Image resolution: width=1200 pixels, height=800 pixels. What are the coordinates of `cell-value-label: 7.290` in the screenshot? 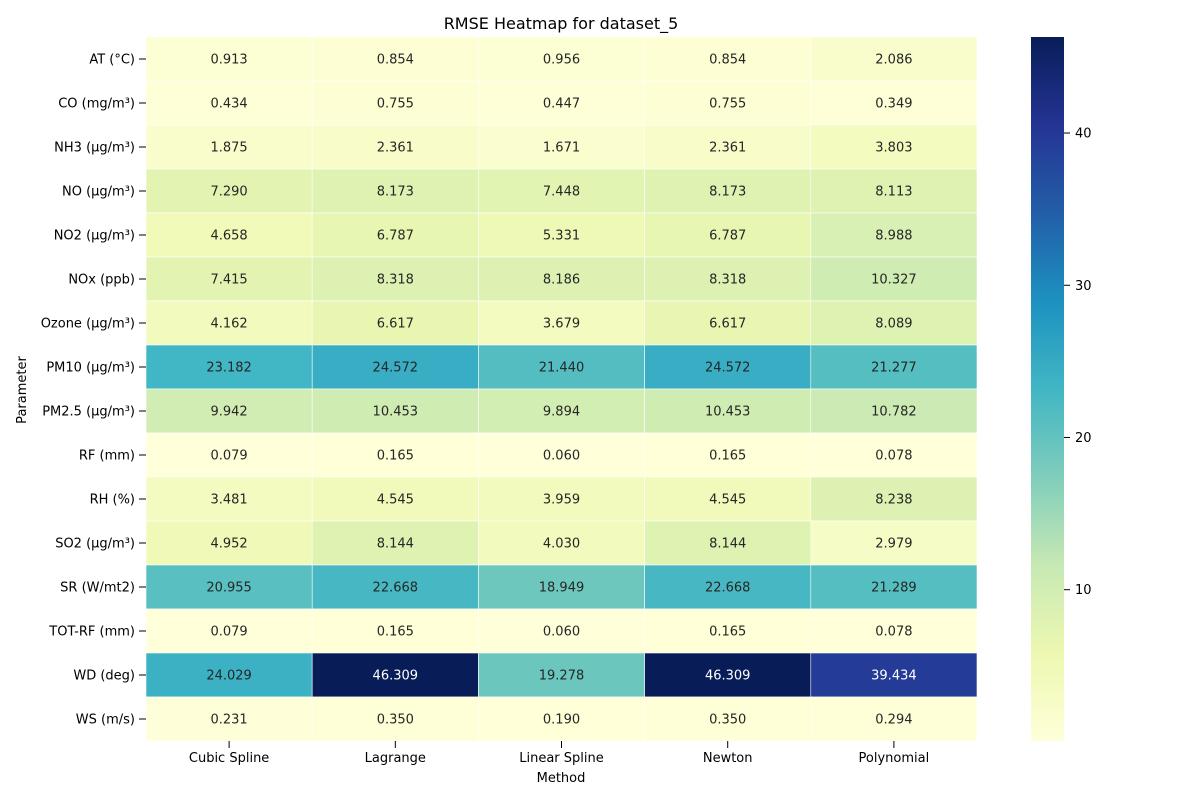 It's located at (228, 192).